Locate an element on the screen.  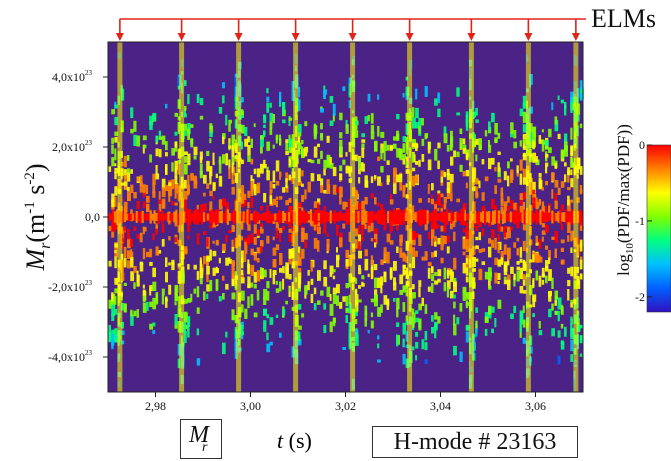
colorbar-scale is located at coordinates (658, 228).